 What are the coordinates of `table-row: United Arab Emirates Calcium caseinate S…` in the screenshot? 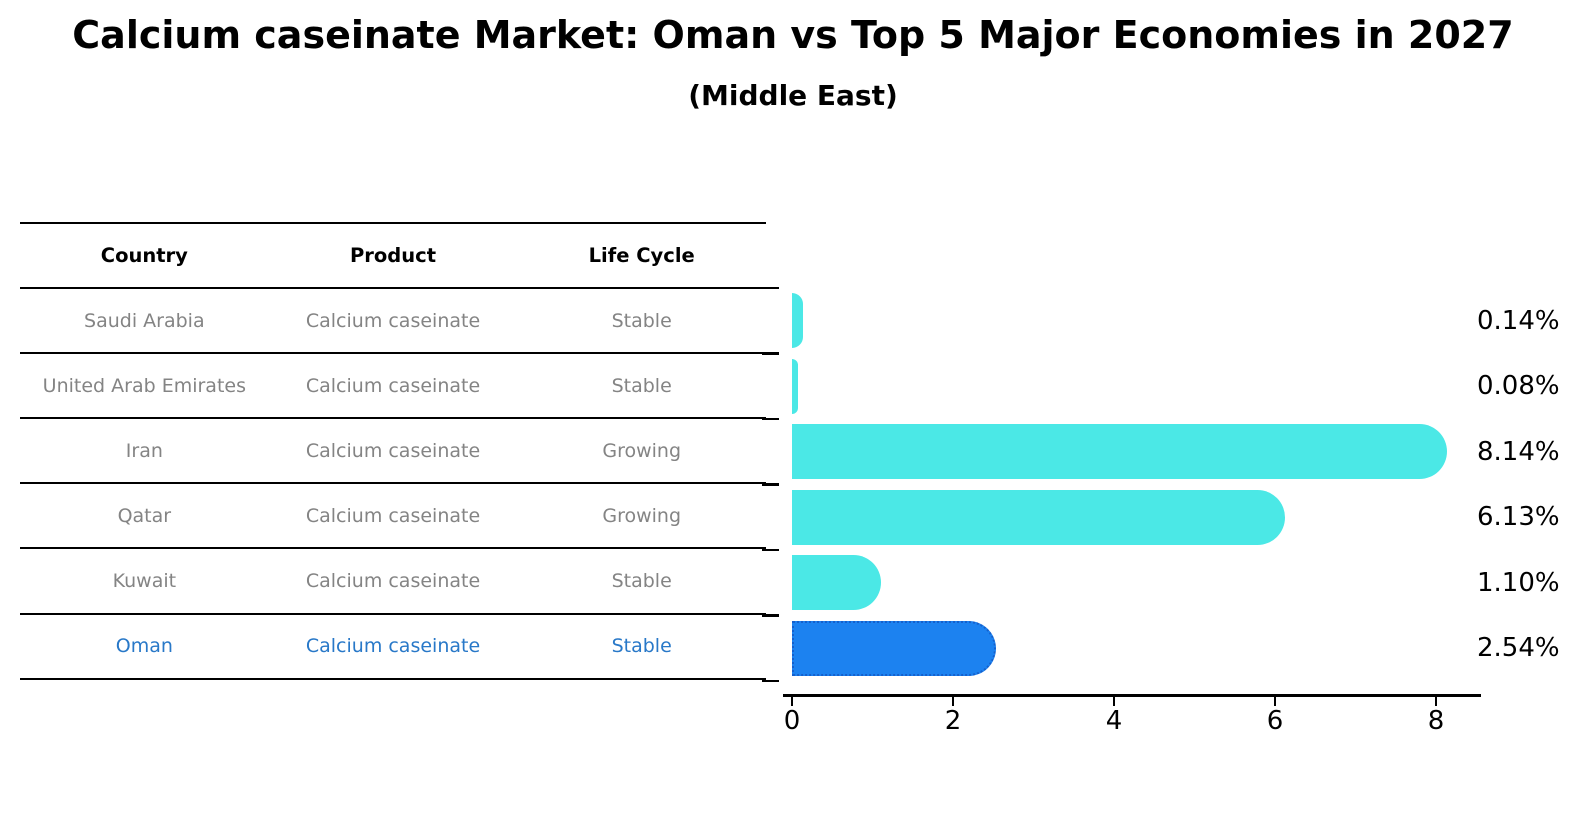 It's located at (393, 387).